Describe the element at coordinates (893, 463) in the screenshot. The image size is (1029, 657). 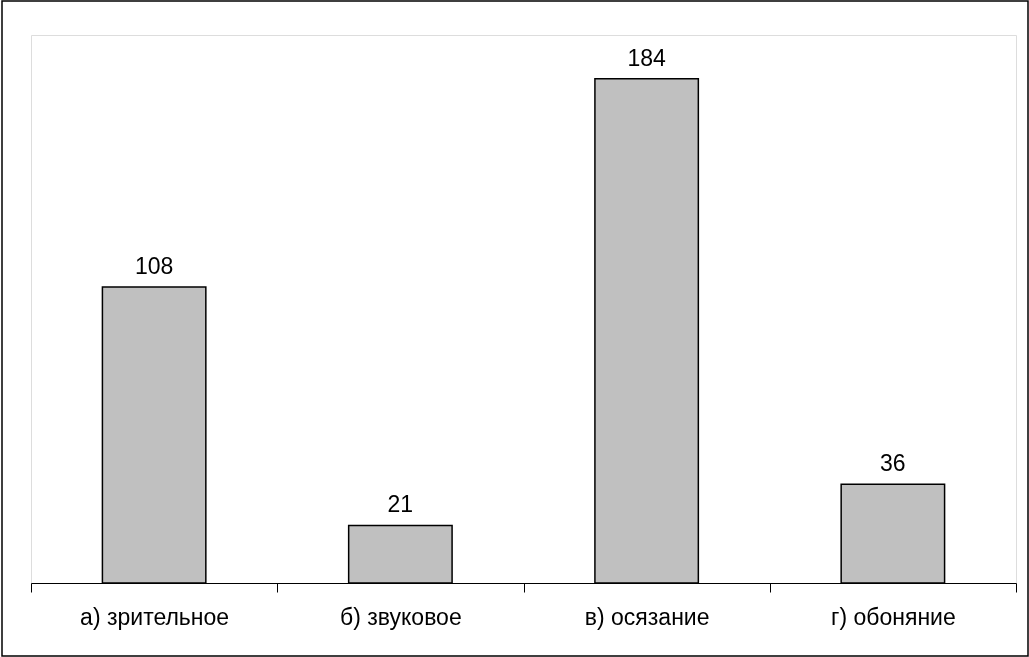
I see `data-label: 36` at that location.